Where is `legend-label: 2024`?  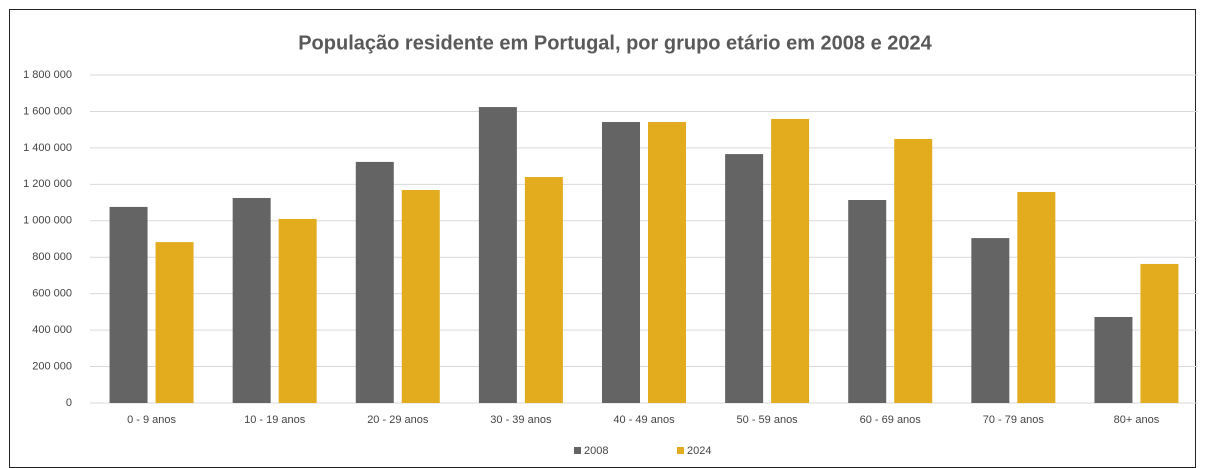
legend-label: 2024 is located at coordinates (699, 451).